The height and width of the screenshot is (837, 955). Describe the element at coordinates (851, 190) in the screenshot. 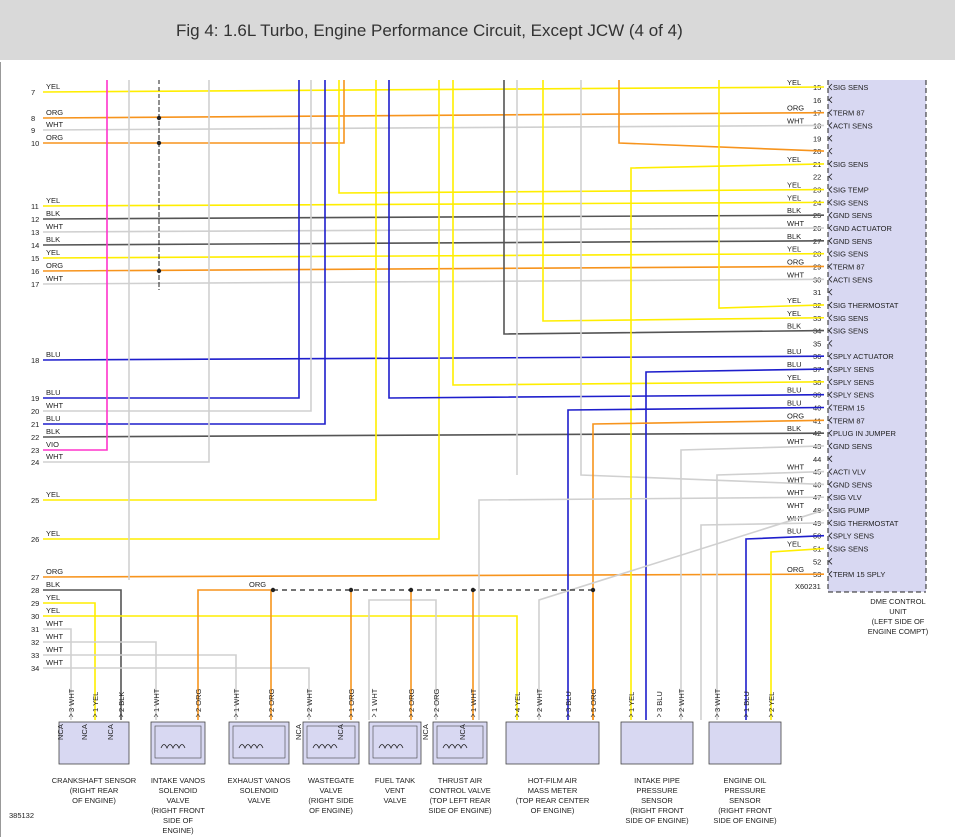

I see `dme-pin-function: SIG TEMP` at that location.